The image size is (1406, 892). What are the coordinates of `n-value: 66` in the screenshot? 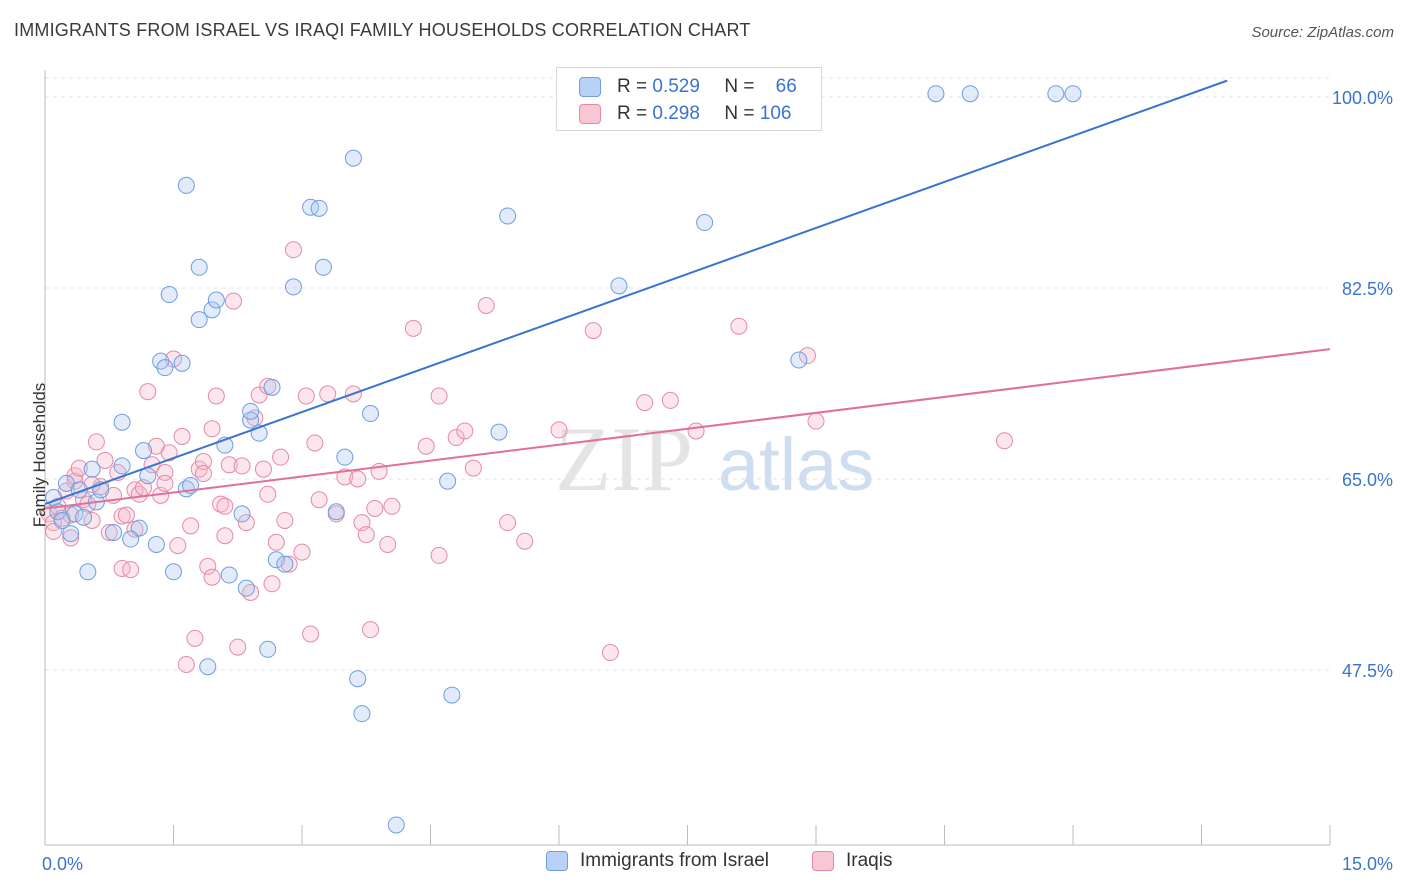 It's located at (786, 86).